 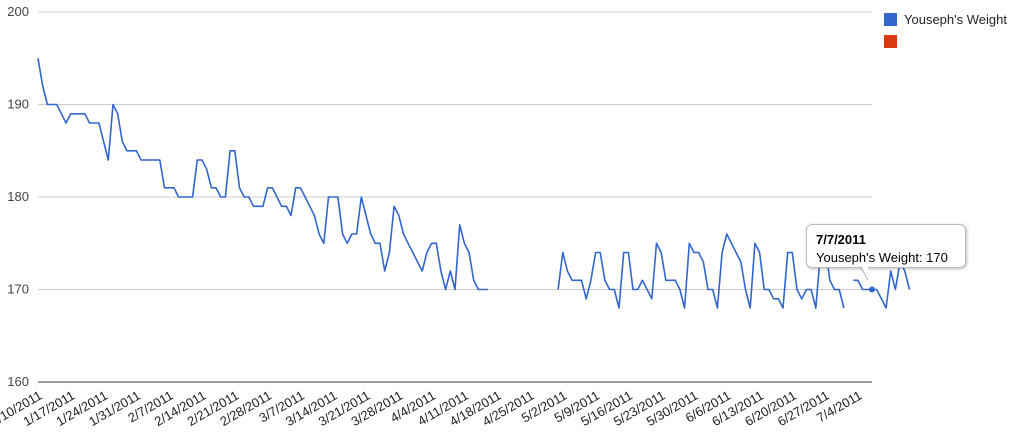 What do you see at coordinates (872, 289) in the screenshot?
I see `highlighted-point` at bounding box center [872, 289].